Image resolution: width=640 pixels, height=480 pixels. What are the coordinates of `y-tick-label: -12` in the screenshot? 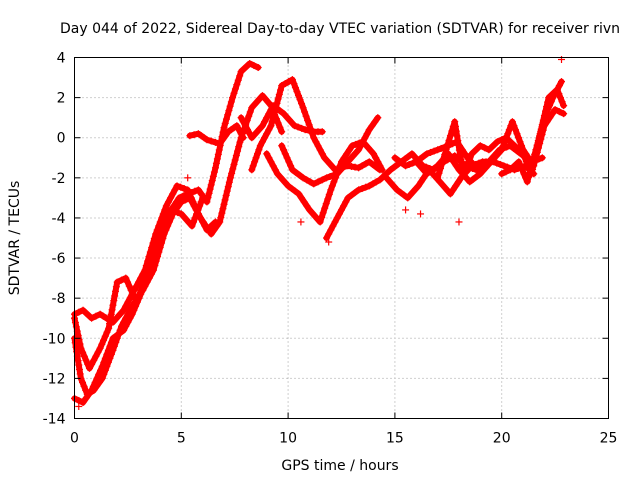 It's located at (54, 379).